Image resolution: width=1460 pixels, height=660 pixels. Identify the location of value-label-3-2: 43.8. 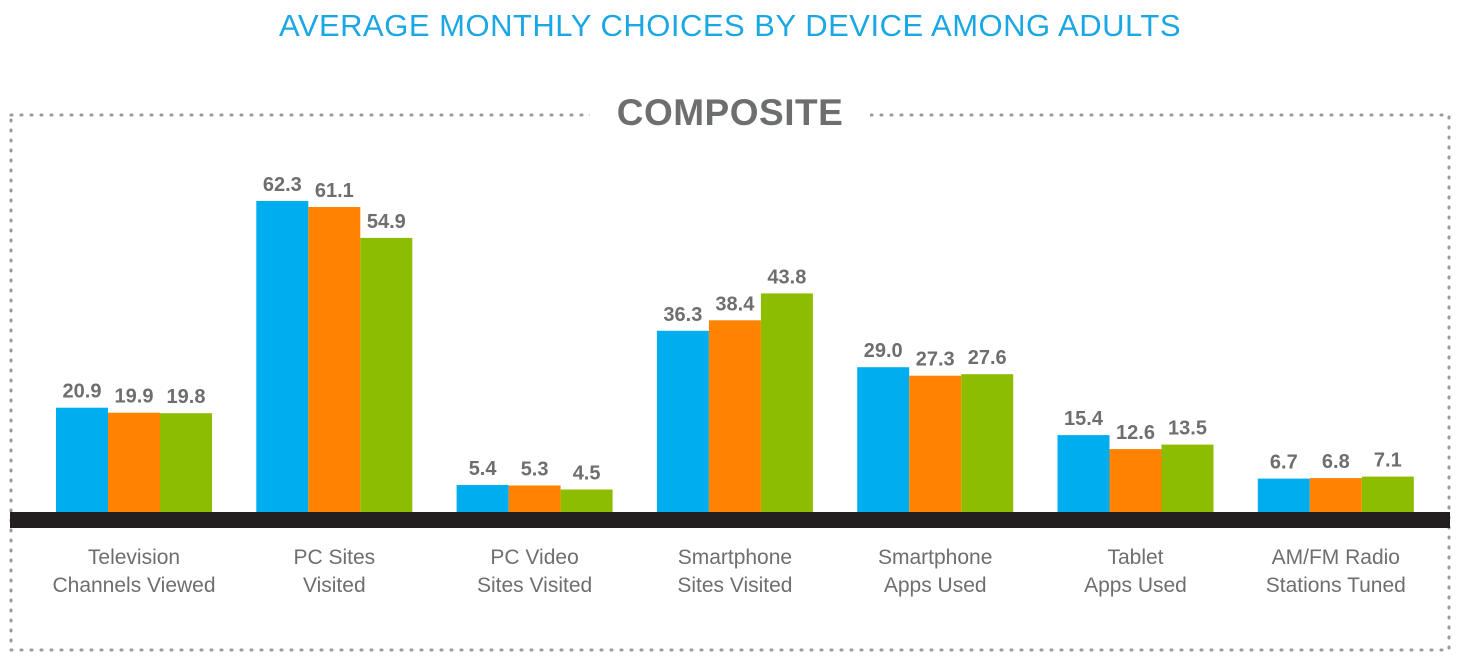
(786, 277).